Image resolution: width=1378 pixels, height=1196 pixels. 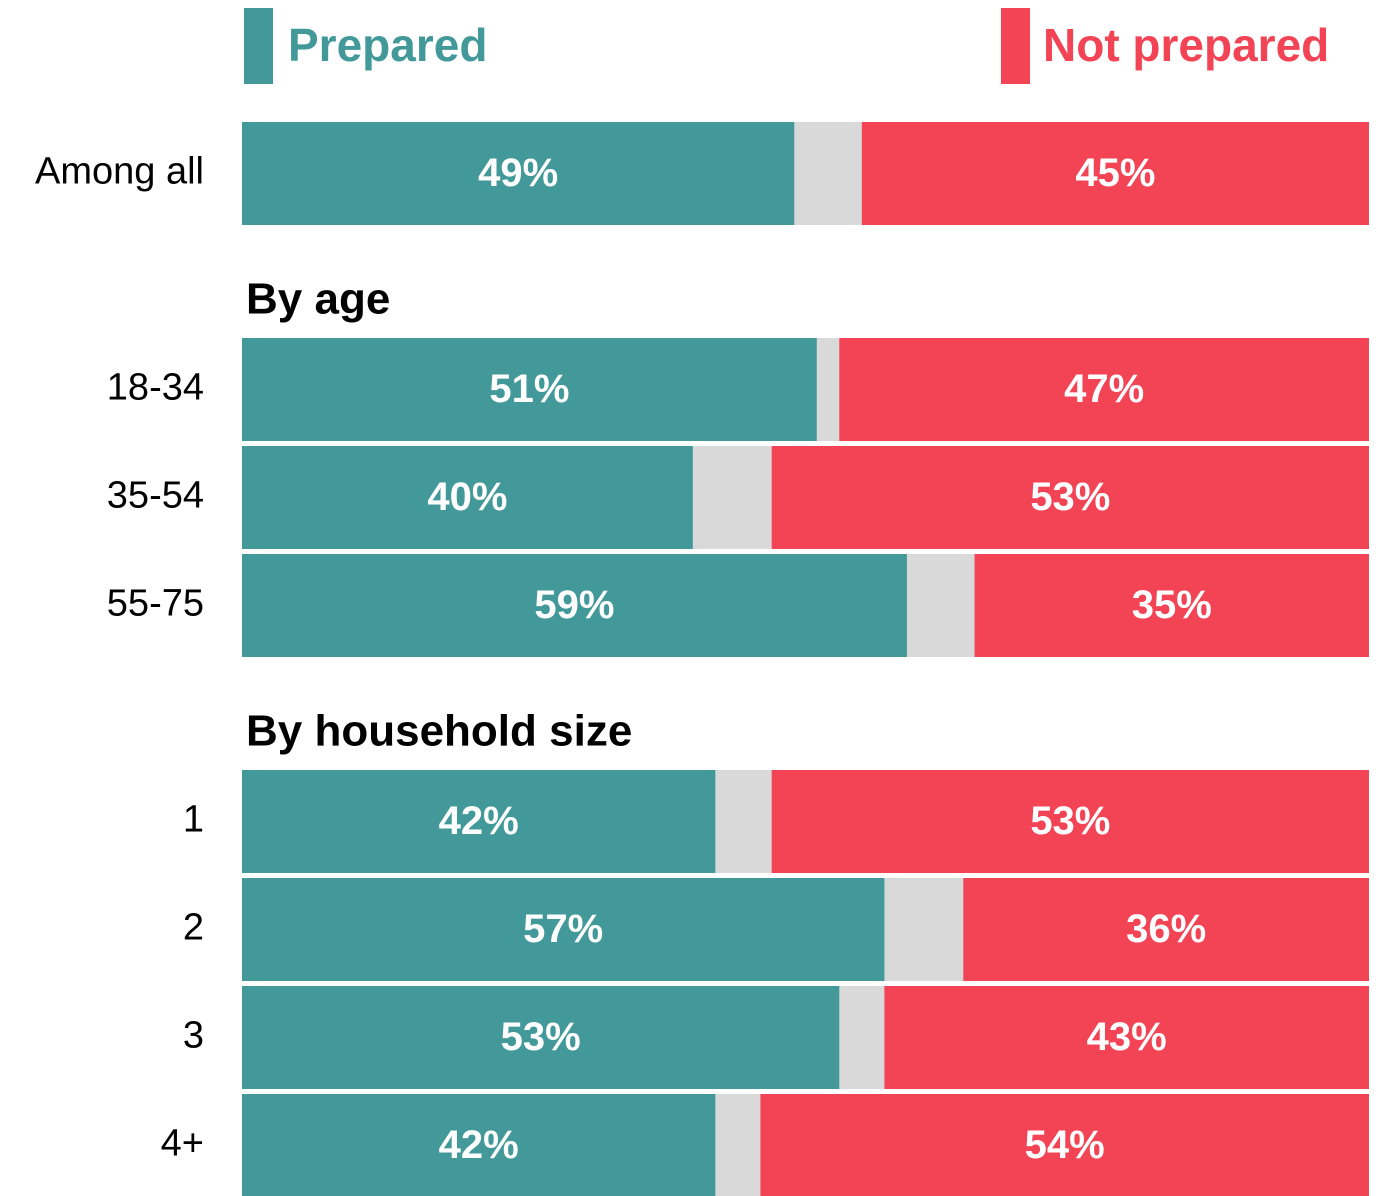 I want to click on value-label: 54%, so click(x=1065, y=1145).